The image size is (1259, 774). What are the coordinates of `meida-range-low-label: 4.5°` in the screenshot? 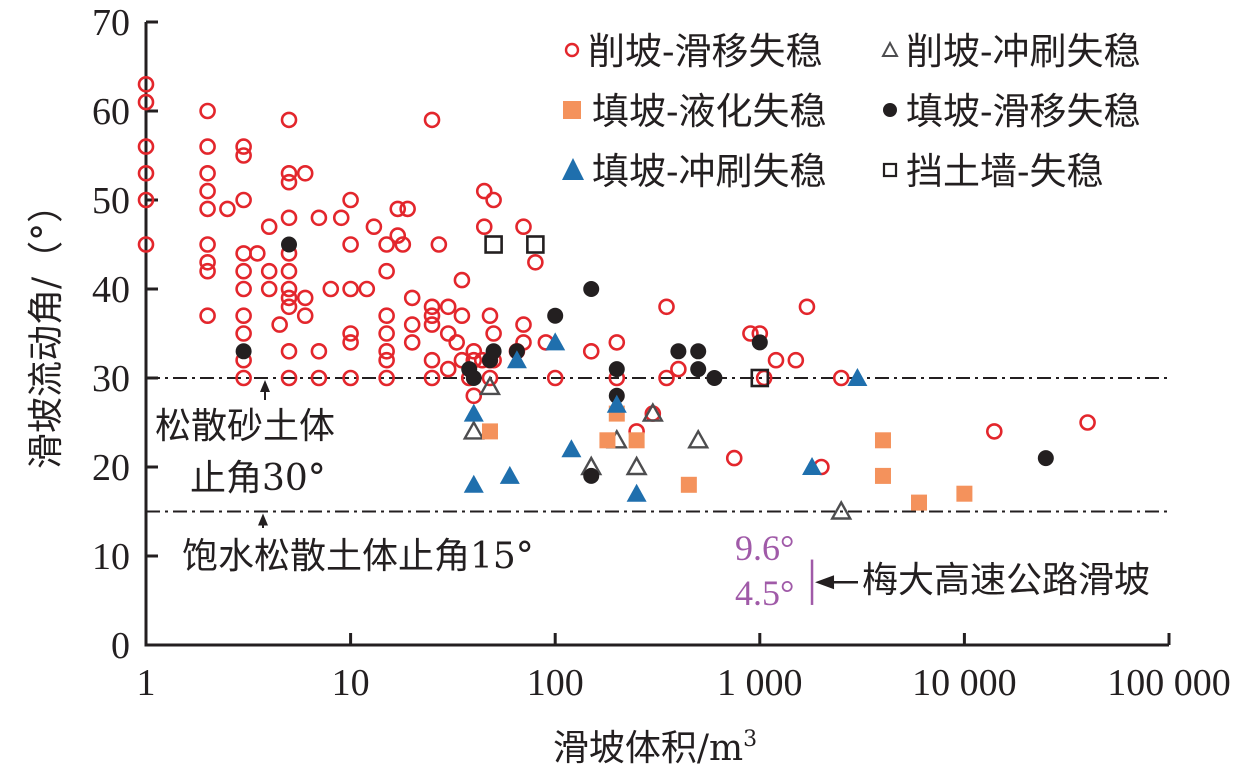 It's located at (764, 593).